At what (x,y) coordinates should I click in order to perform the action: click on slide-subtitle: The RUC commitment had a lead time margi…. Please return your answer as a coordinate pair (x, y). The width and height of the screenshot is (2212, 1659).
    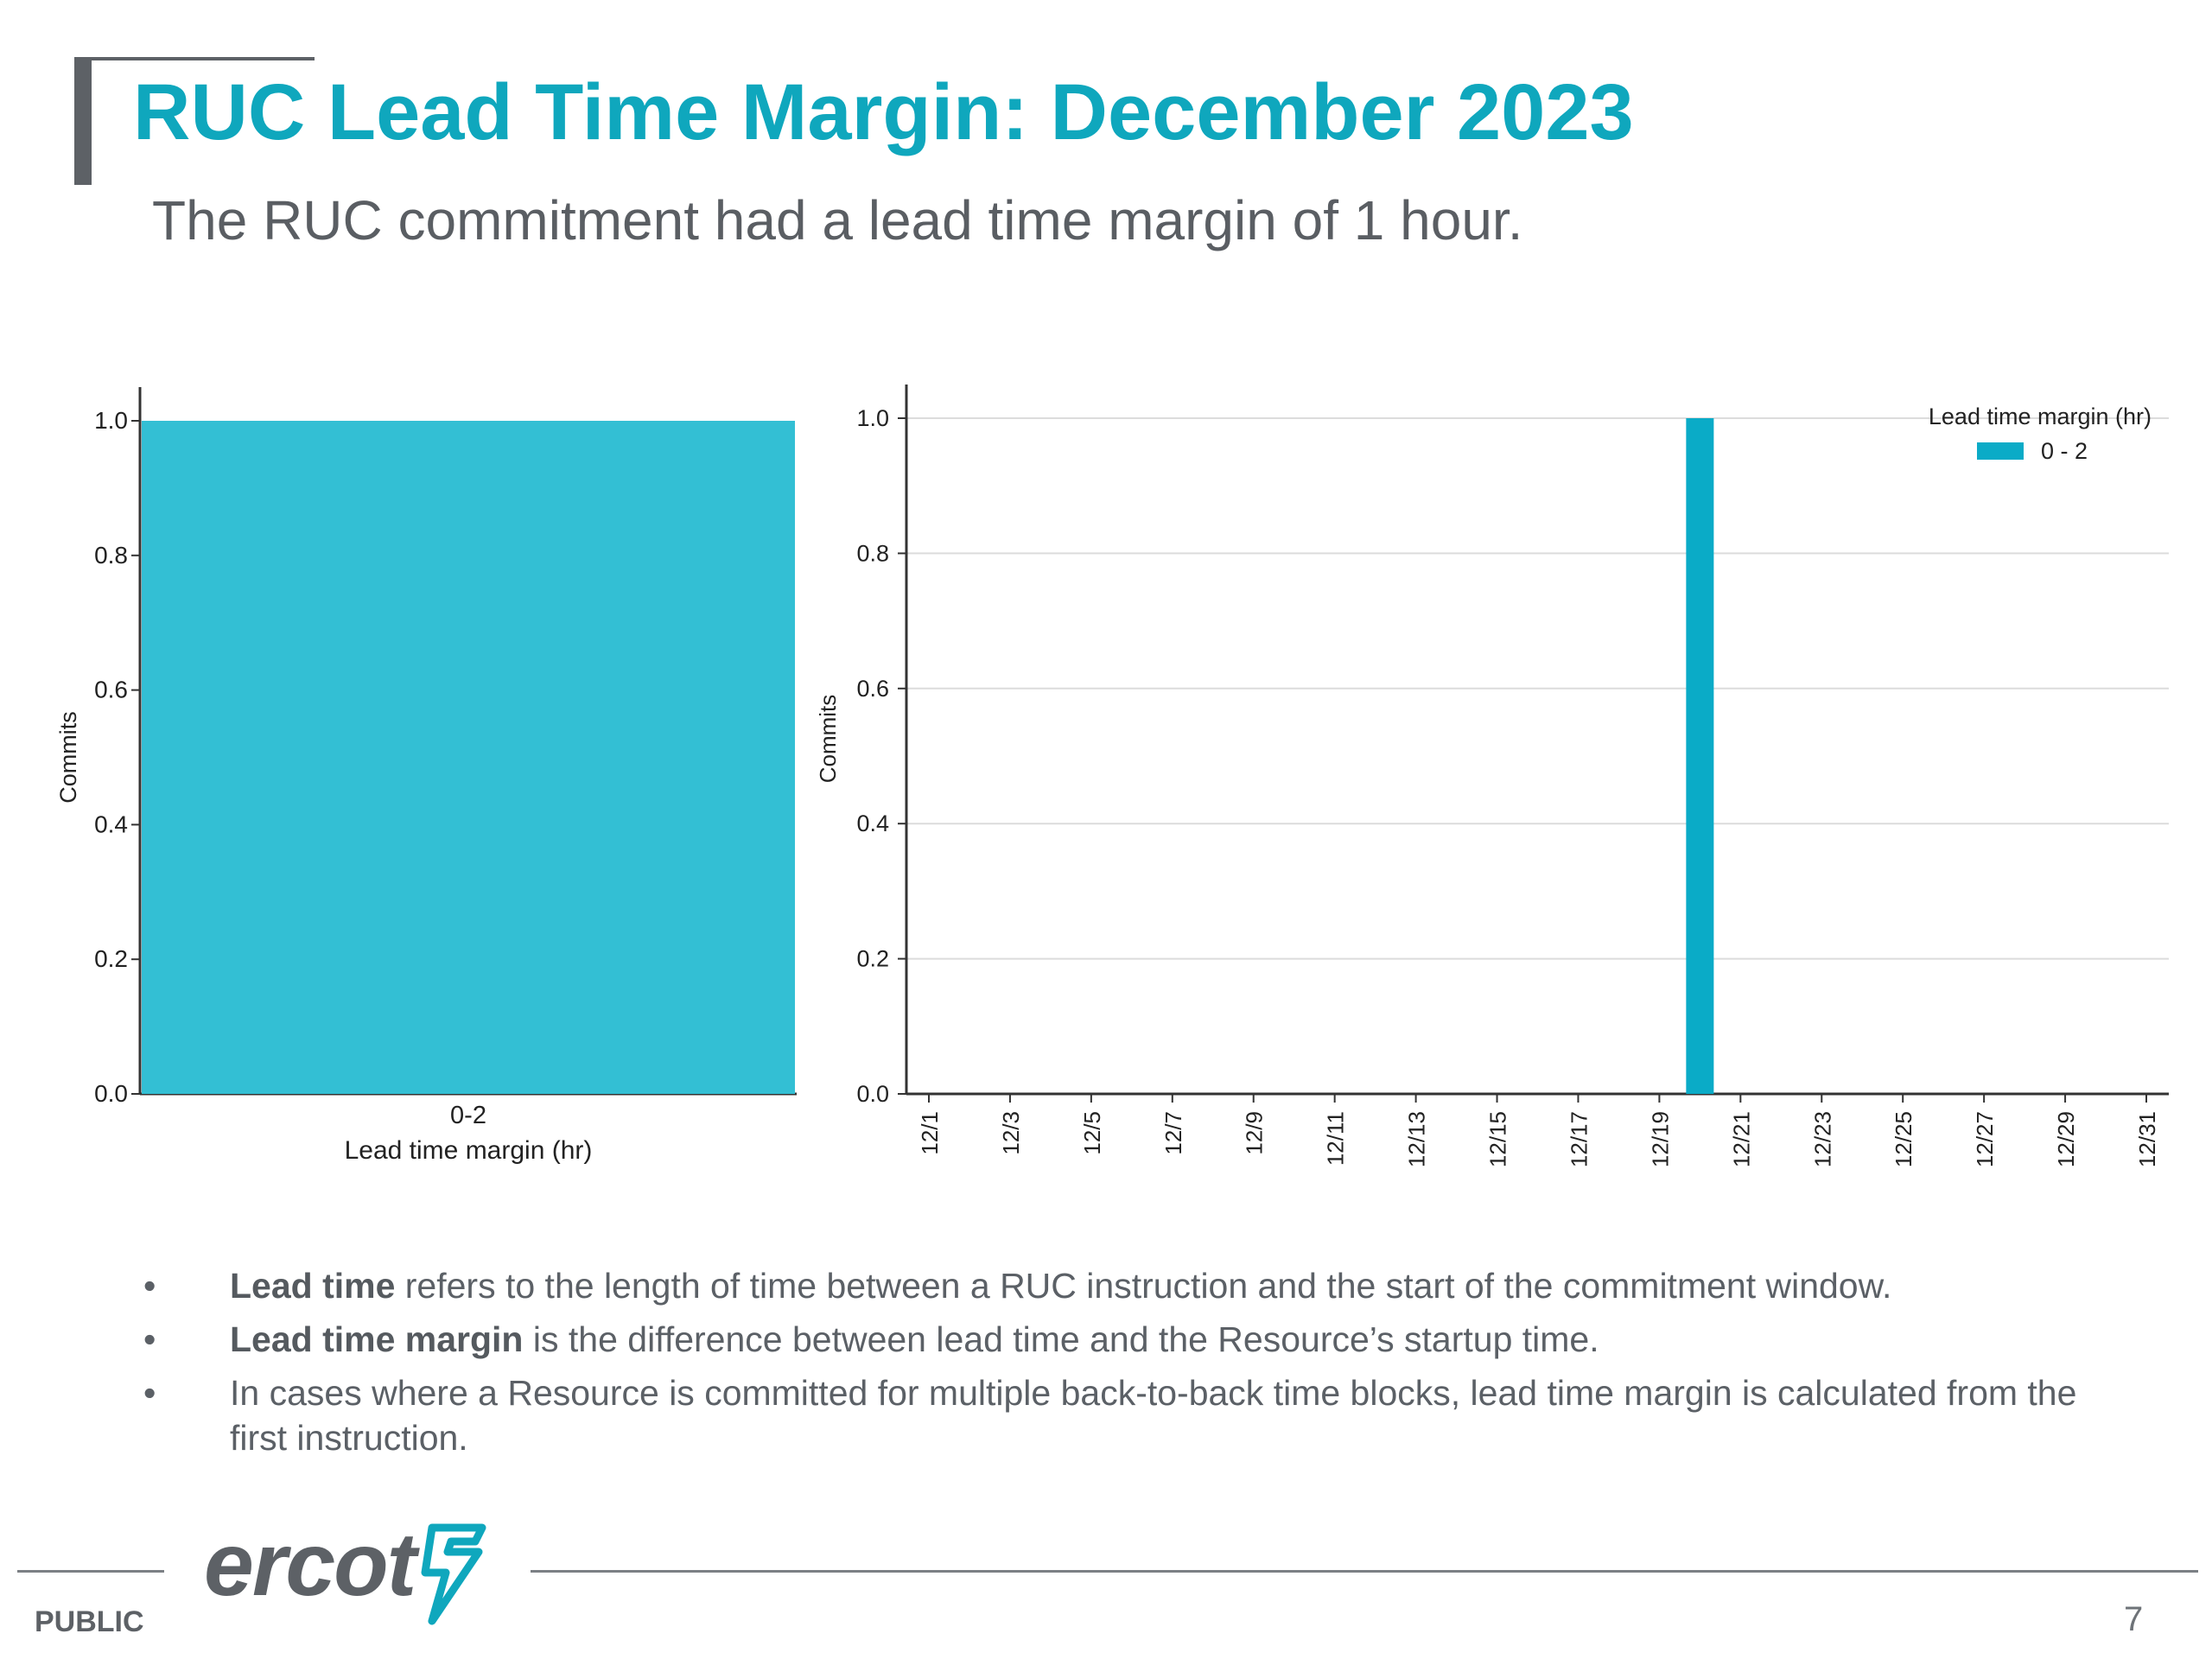
    Looking at the image, I should click on (837, 220).